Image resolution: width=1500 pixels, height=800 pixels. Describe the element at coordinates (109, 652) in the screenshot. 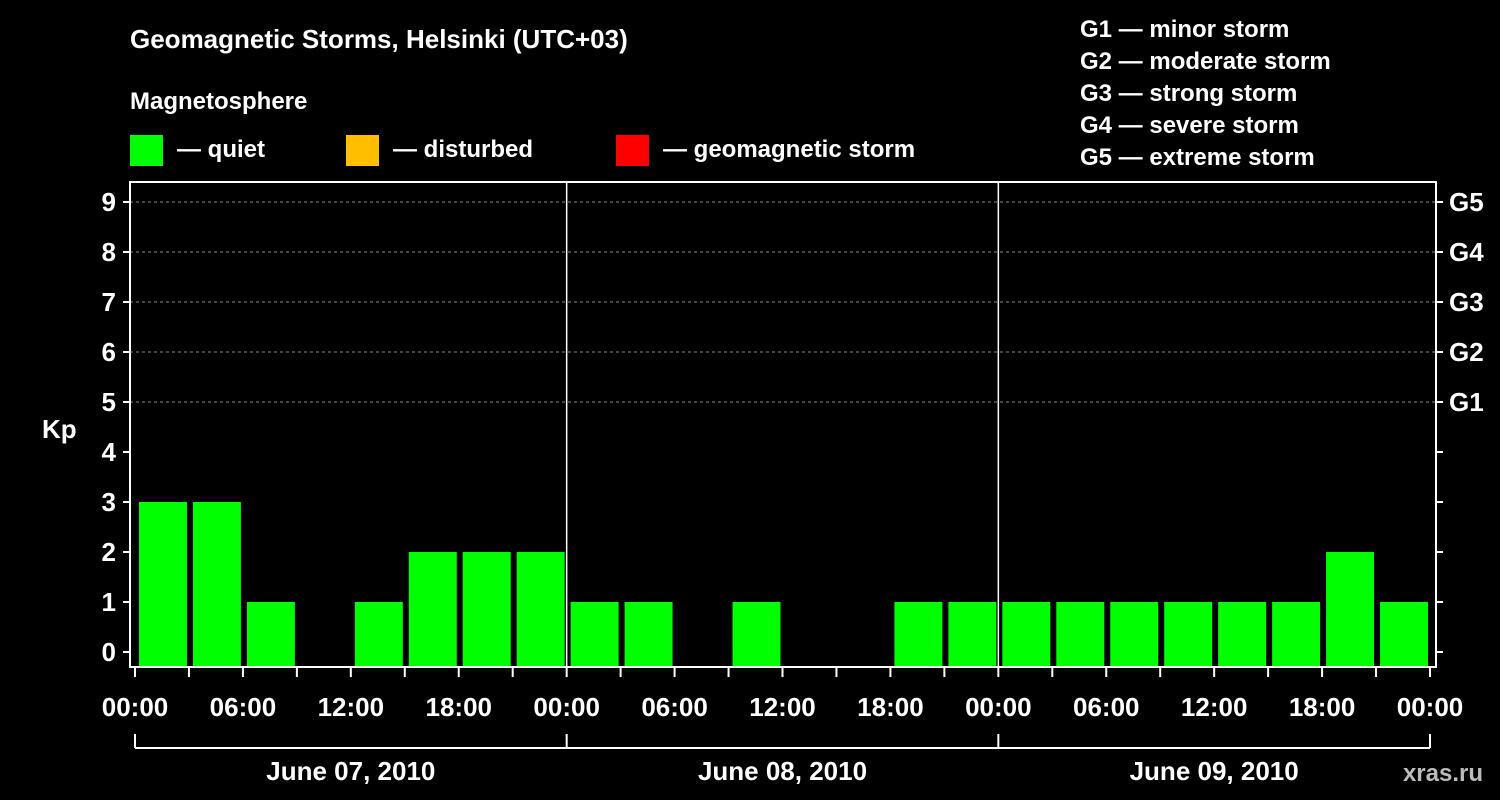

I see `y-tick-label-0: 0` at that location.